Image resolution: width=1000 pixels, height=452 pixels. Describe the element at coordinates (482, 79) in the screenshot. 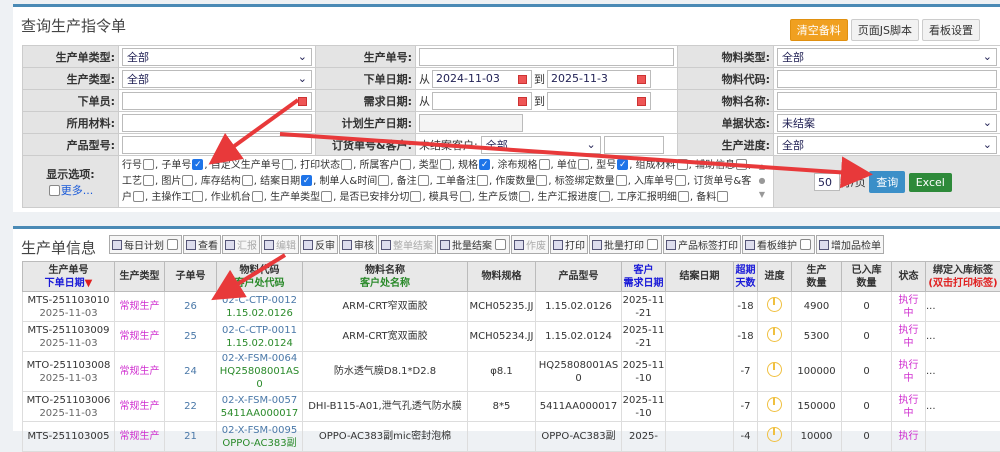

I see `order-date-from: 2024-11-03` at that location.